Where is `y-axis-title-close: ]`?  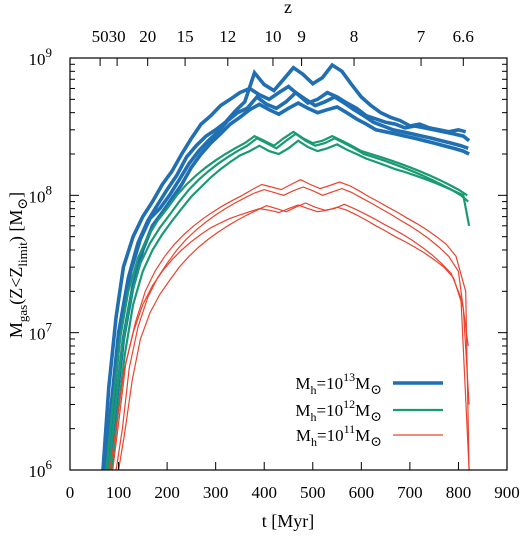
y-axis-title-close: ] is located at coordinates (16, 195).